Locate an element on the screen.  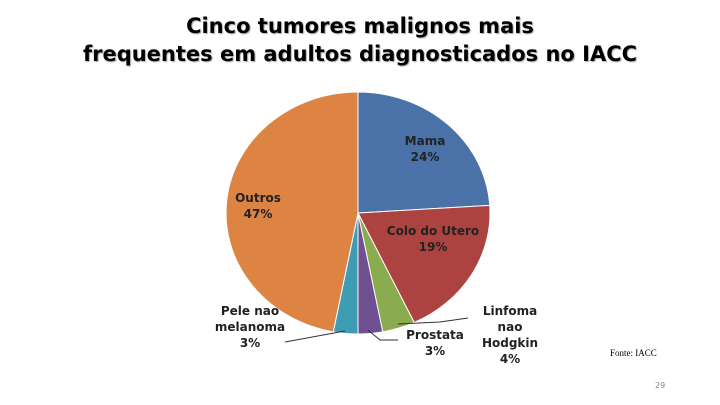
leader-lines is located at coordinates (376, 330).